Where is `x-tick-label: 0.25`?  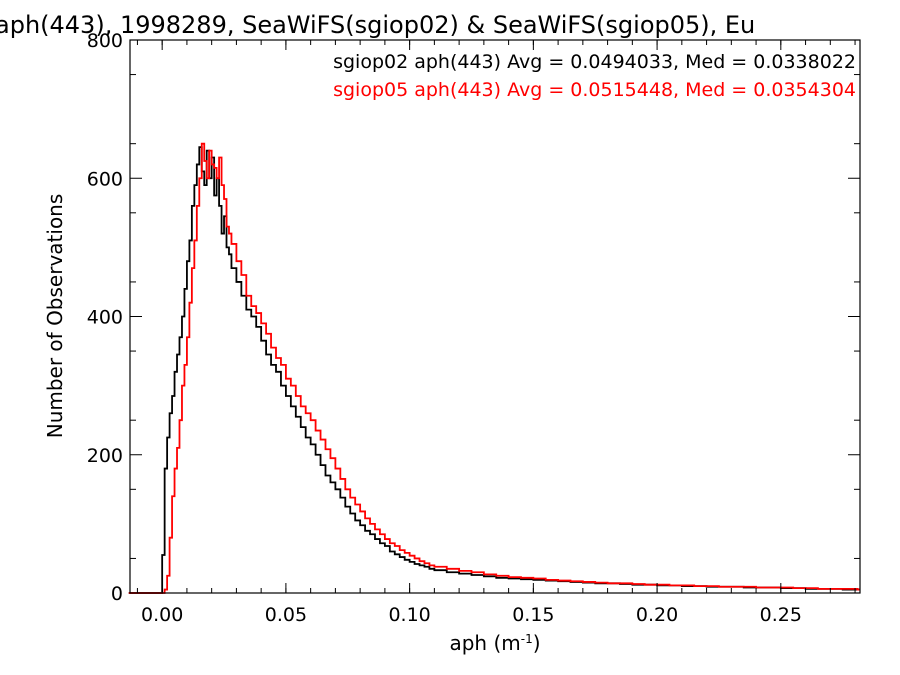
x-tick-label: 0.25 is located at coordinates (781, 615).